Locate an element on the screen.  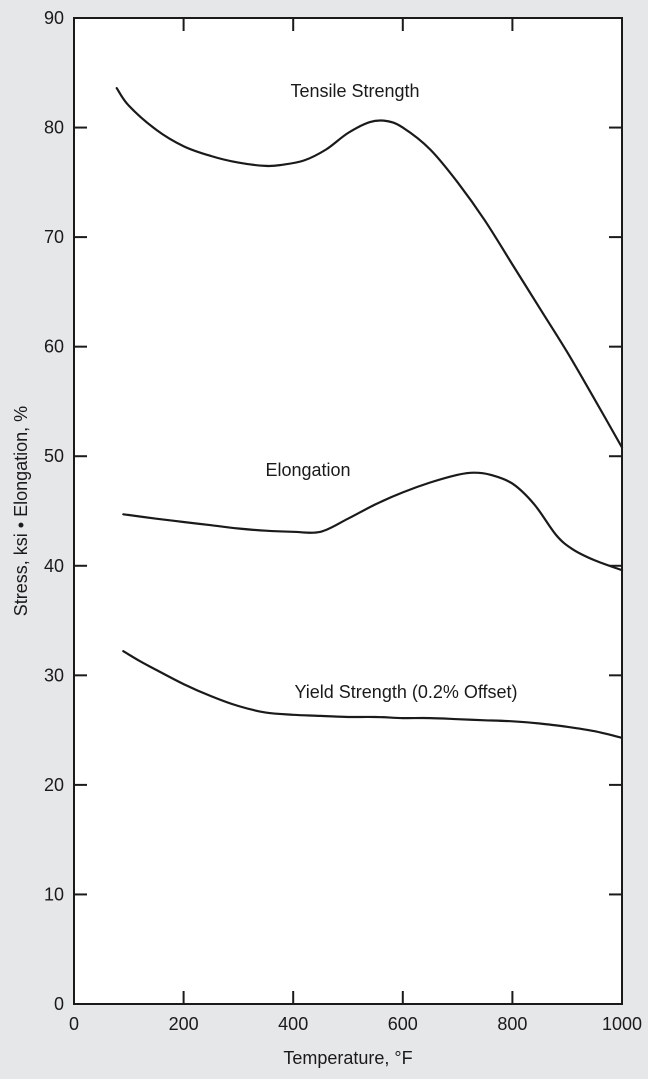
series-label-yield-strength: Yield Strength (0.2% Offset) is located at coordinates (405, 692).